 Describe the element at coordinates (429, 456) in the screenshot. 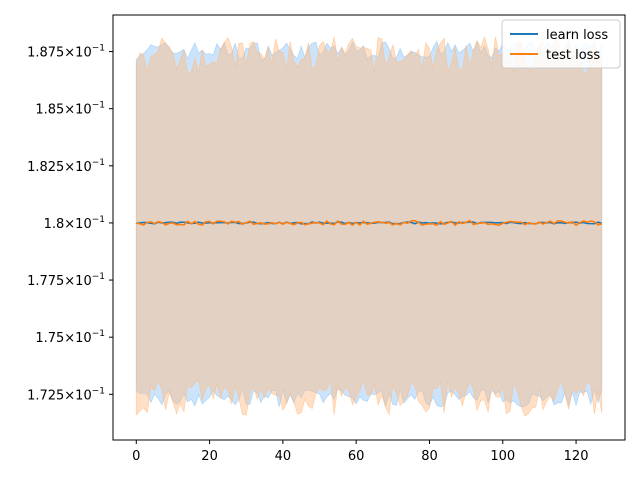

I see `x-tick-label: 80` at that location.